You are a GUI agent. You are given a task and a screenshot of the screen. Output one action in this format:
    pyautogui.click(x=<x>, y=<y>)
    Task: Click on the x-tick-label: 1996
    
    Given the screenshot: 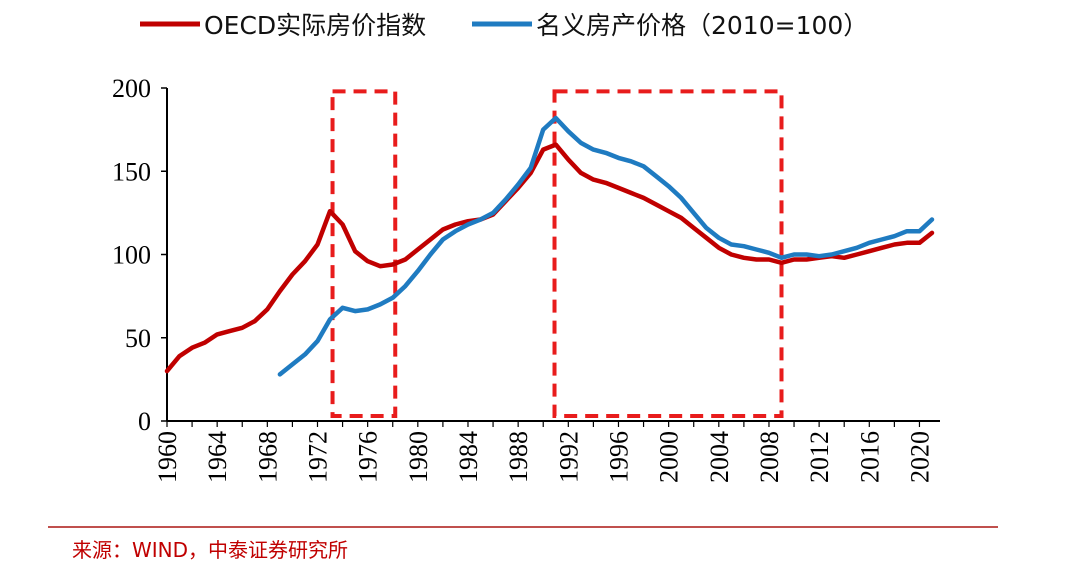 What is the action you would take?
    pyautogui.click(x=618, y=457)
    